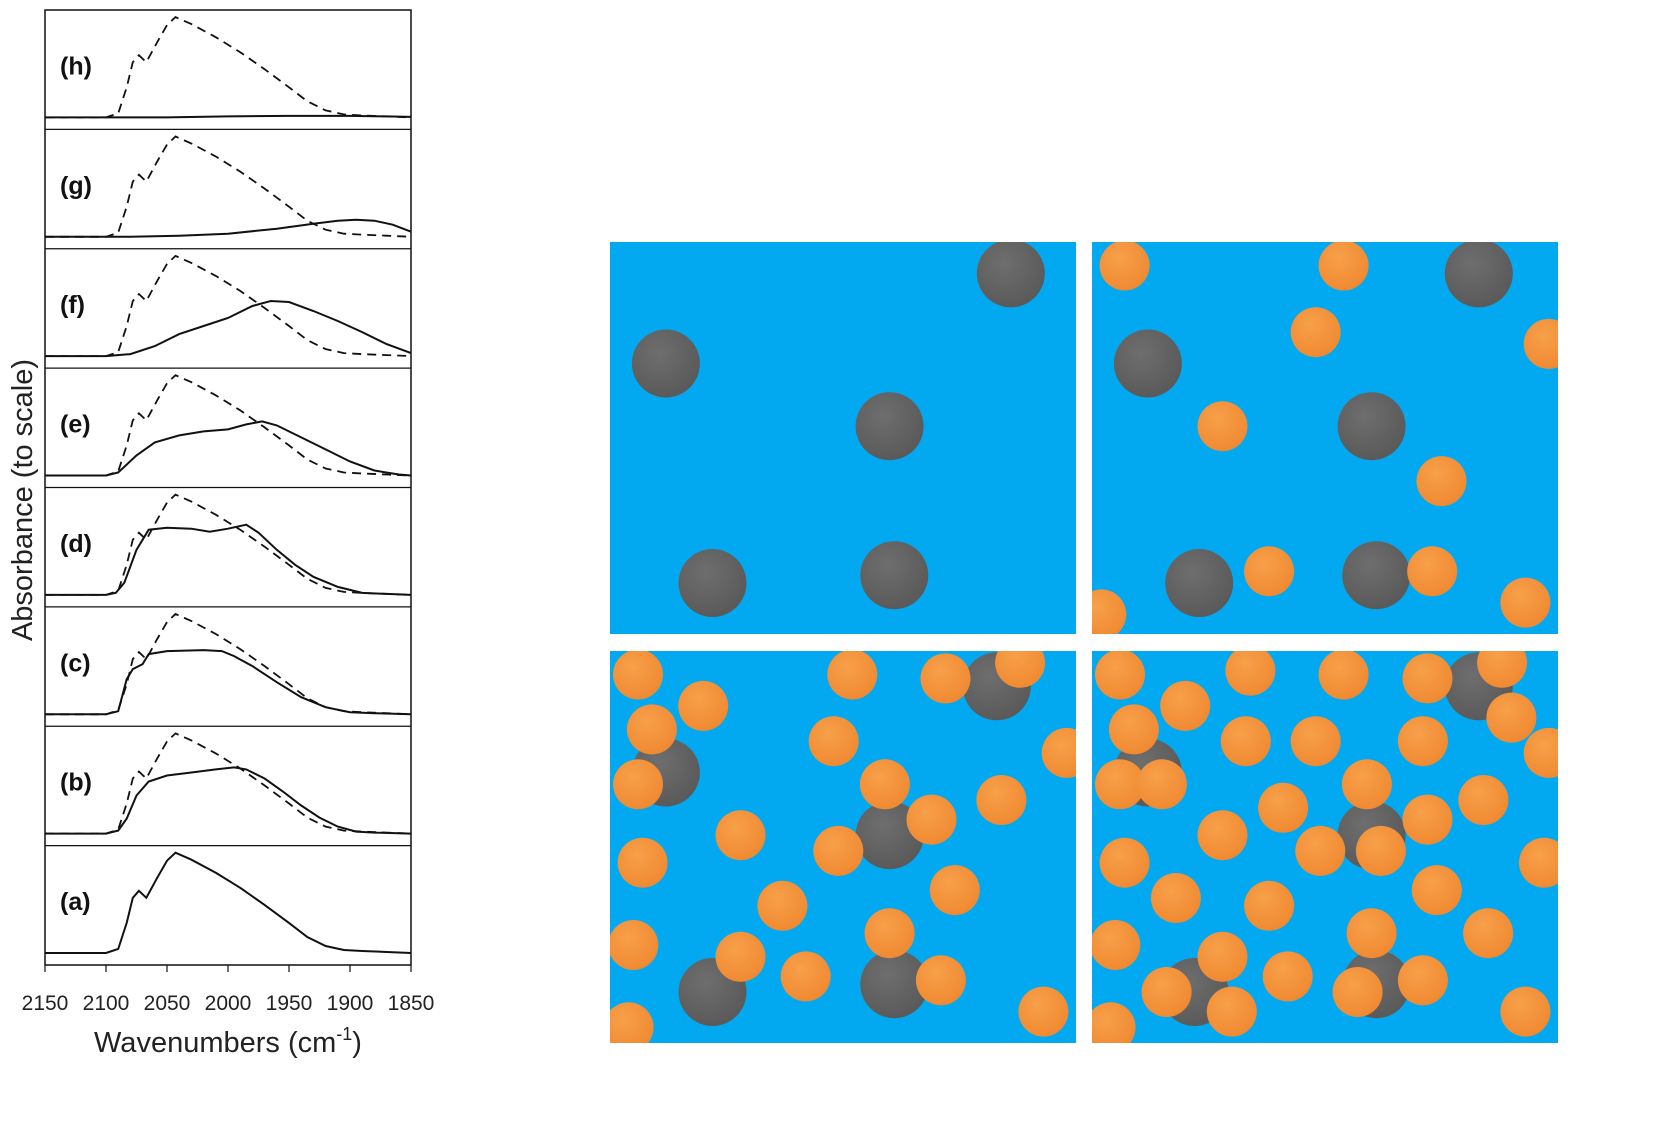  What do you see at coordinates (76, 544) in the screenshot?
I see `trace-label: (d)` at bounding box center [76, 544].